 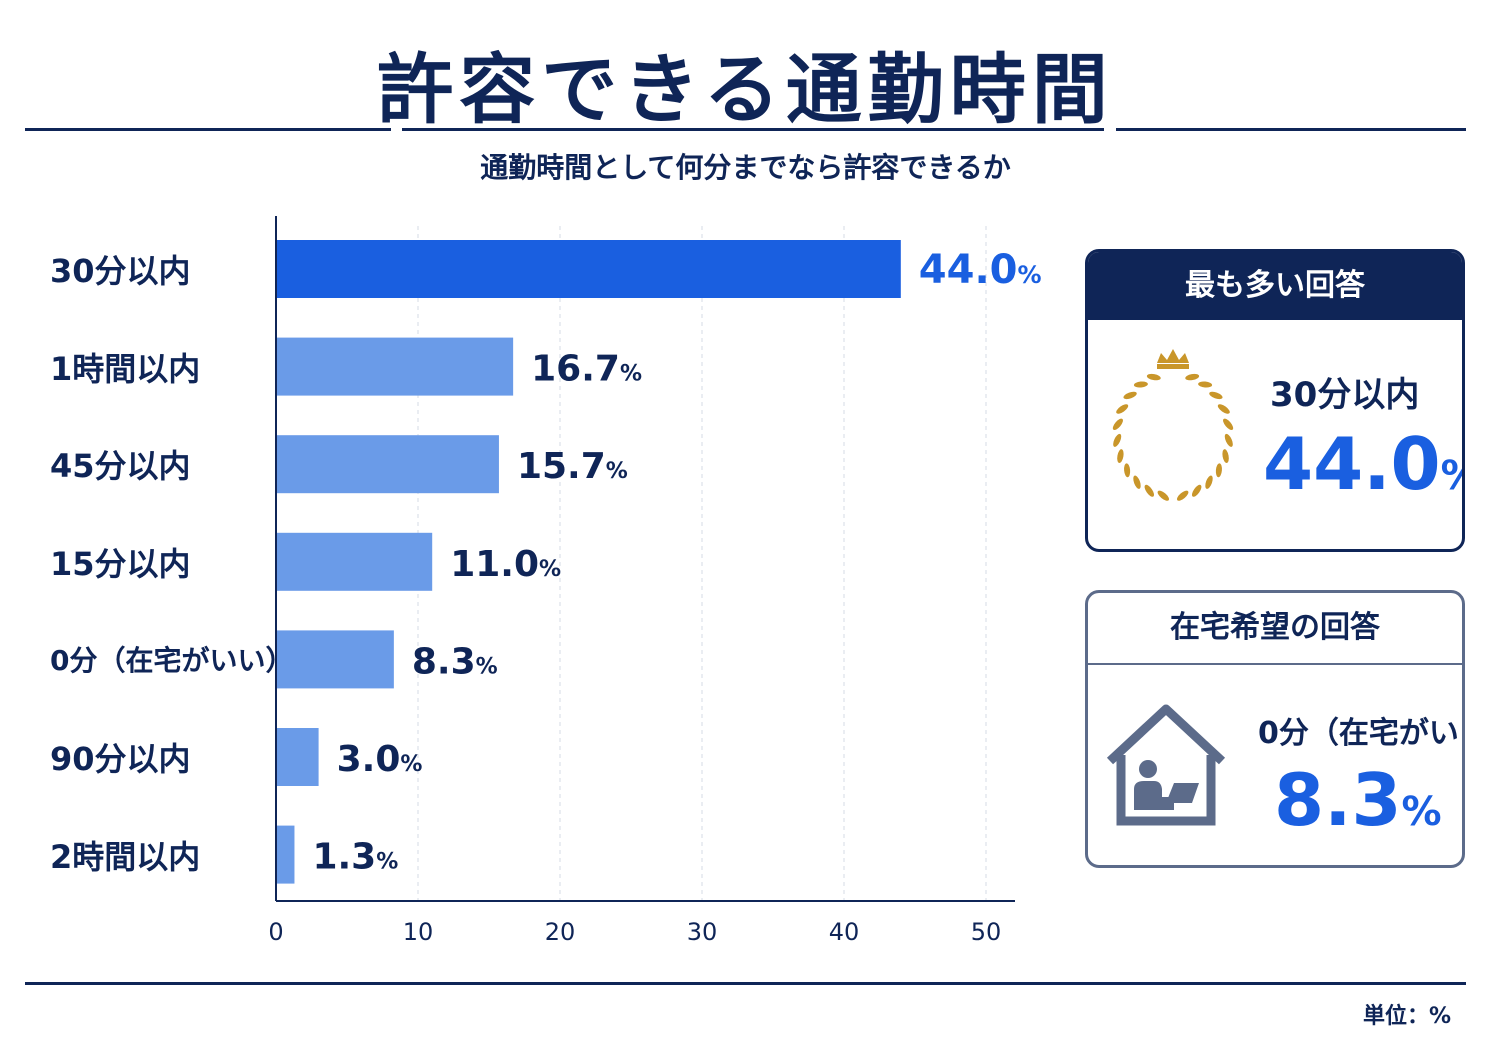 I want to click on x-tick-label-1: 10, so click(x=418, y=932).